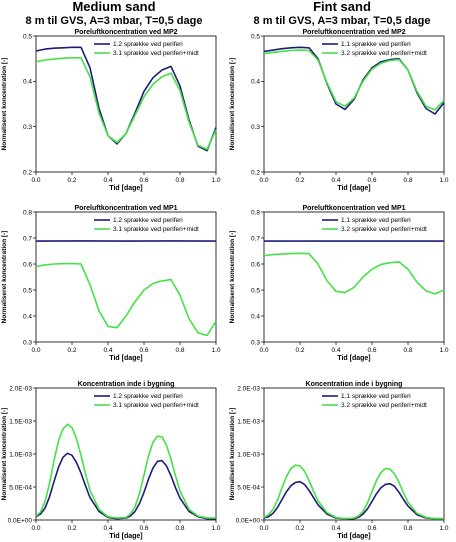 The height and width of the screenshot is (542, 456). Describe the element at coordinates (114, 7) in the screenshot. I see `column-title: Medium sand` at that location.